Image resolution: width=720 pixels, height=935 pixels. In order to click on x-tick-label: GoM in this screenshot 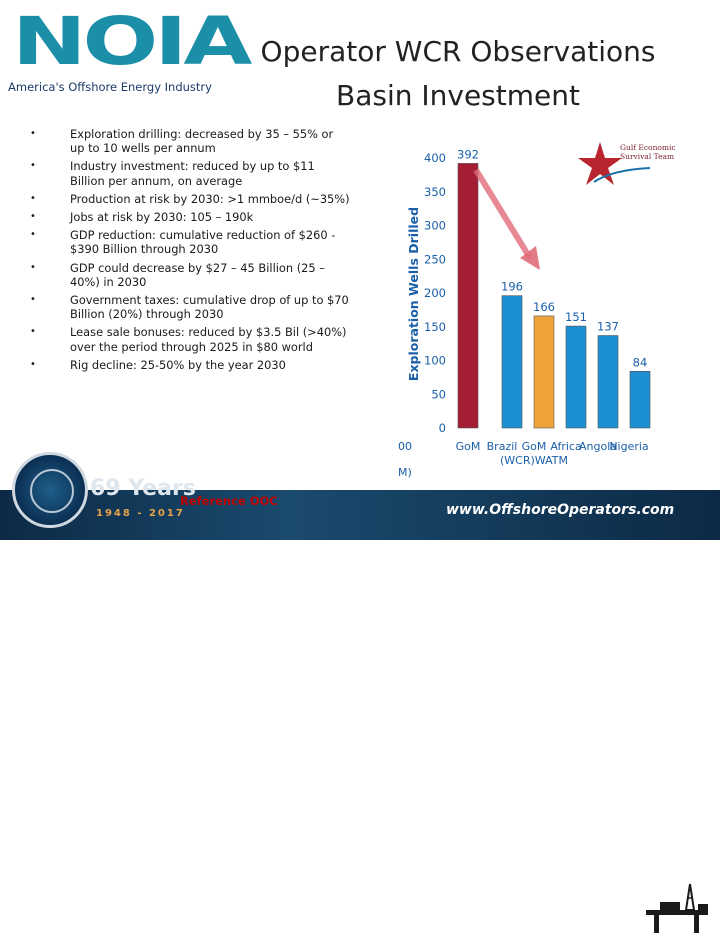, I will do `click(468, 446)`.